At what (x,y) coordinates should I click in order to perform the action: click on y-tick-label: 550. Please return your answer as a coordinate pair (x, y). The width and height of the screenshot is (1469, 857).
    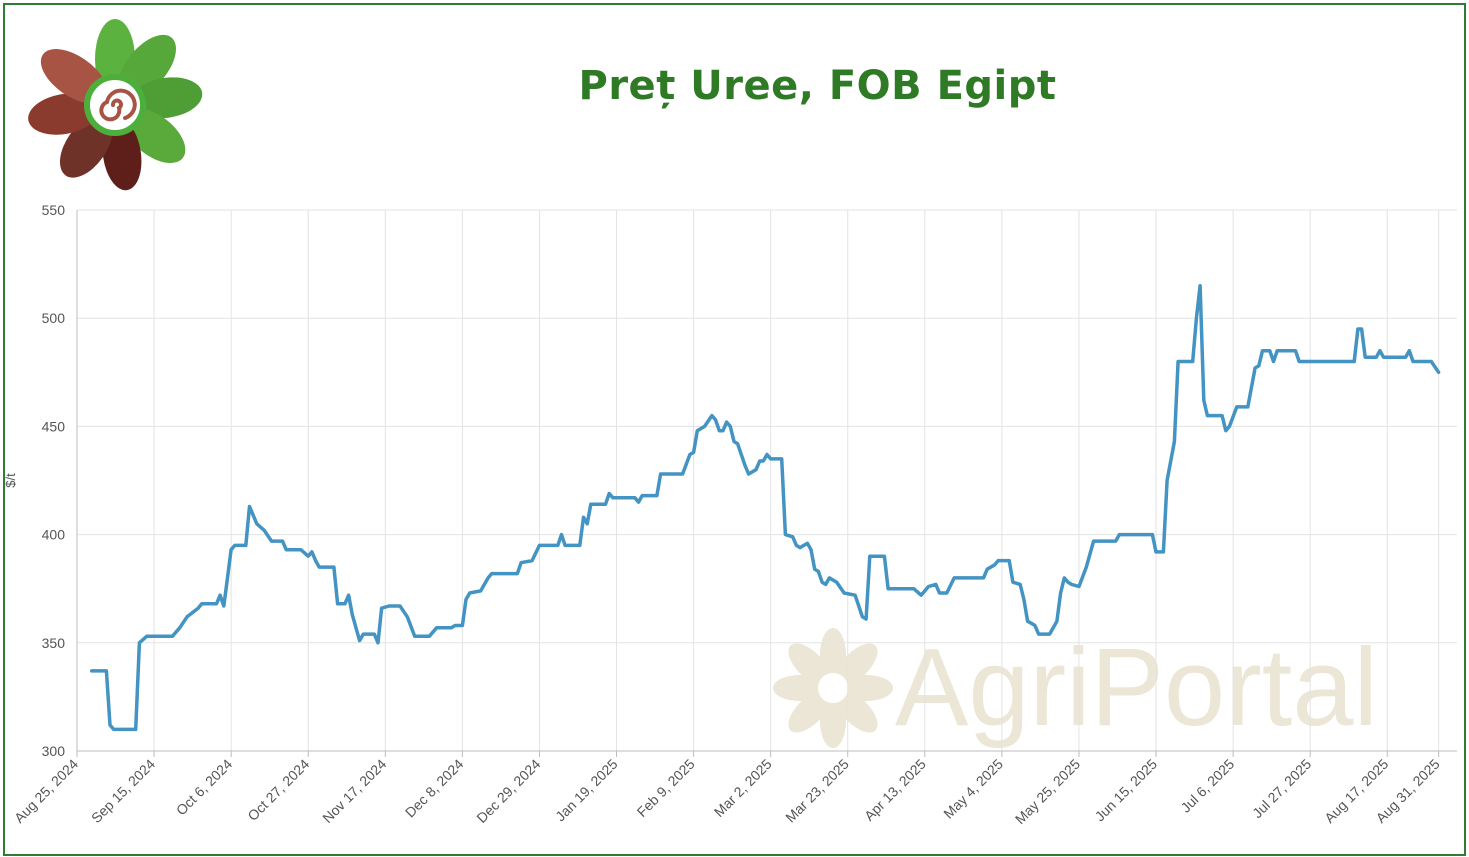
    Looking at the image, I should click on (54, 210).